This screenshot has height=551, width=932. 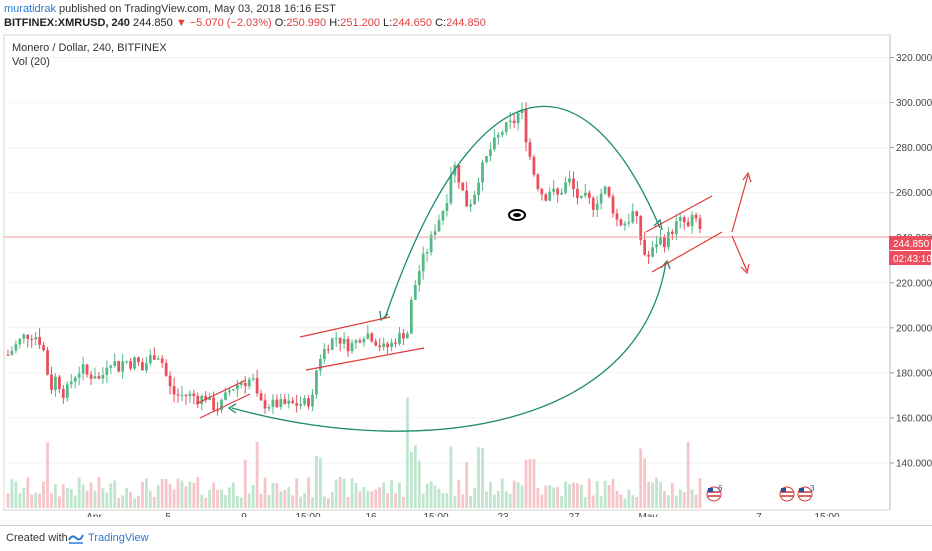 What do you see at coordinates (914, 193) in the screenshot?
I see `y-tick-label: 260.000` at bounding box center [914, 193].